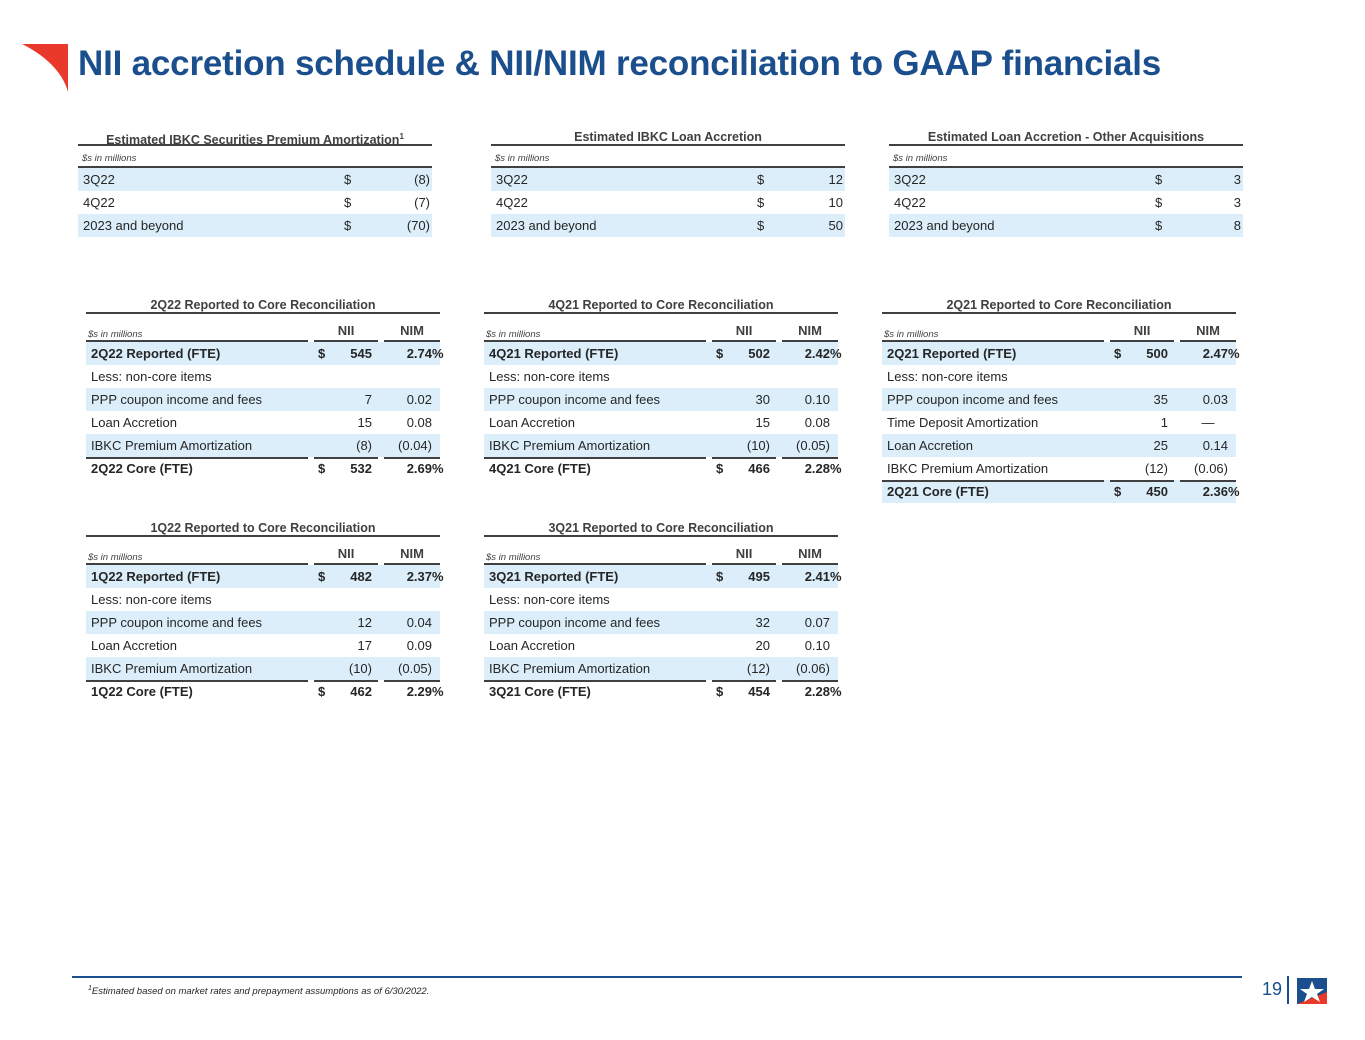 This screenshot has height=1040, width=1365. Describe the element at coordinates (762, 645) in the screenshot. I see `nii-value: 20` at that location.